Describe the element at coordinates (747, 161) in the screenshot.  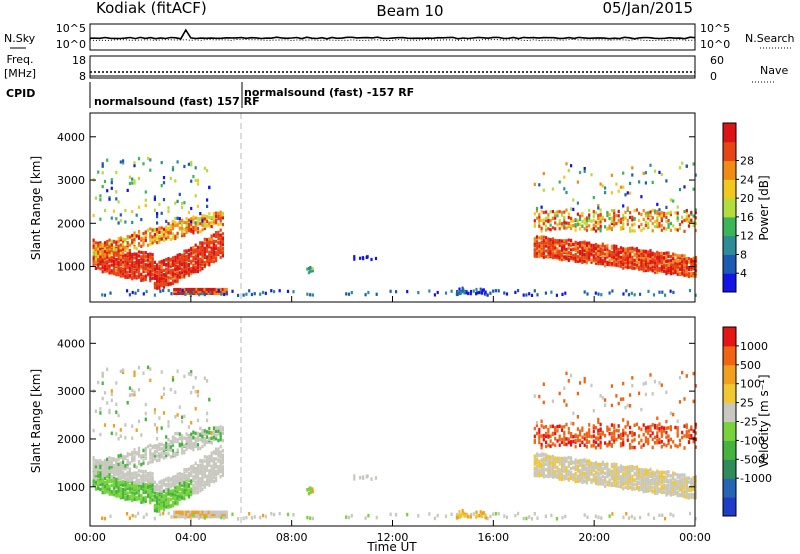
I see `power-cbar-label-6: 28` at that location.